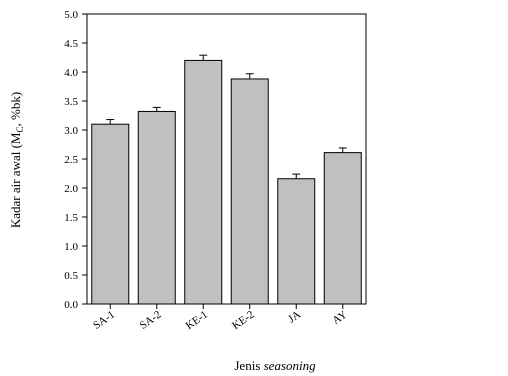 The height and width of the screenshot is (376, 508). Describe the element at coordinates (339, 318) in the screenshot. I see `x-tick-label: AY` at that location.